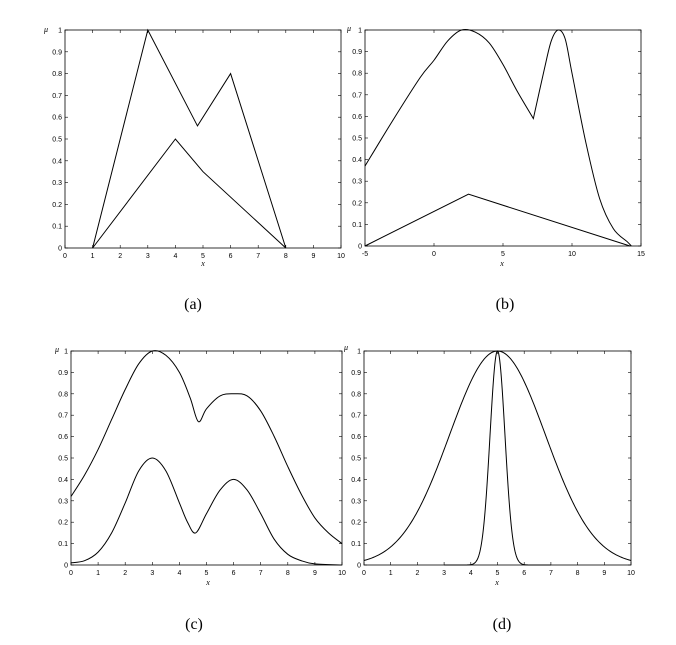 Image resolution: width=676 pixels, height=645 pixels. I want to click on panel-caption: (b), so click(505, 304).